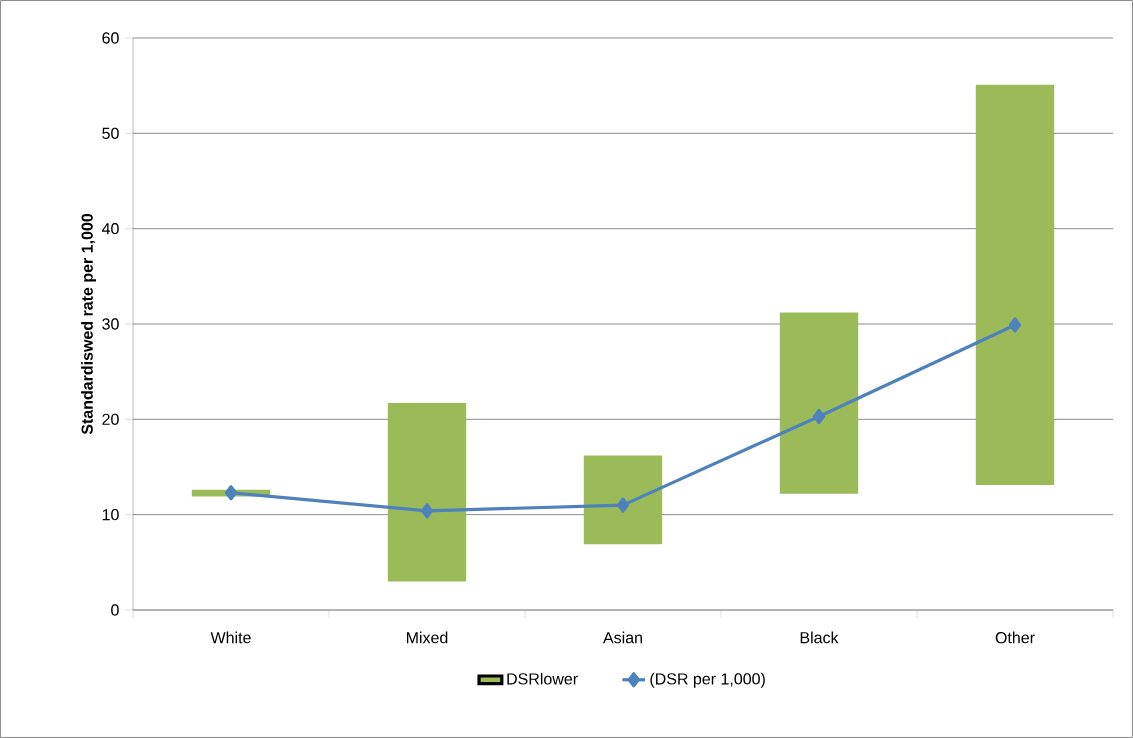 The width and height of the screenshot is (1133, 738). What do you see at coordinates (110, 38) in the screenshot?
I see `y-tick-label: 60` at bounding box center [110, 38].